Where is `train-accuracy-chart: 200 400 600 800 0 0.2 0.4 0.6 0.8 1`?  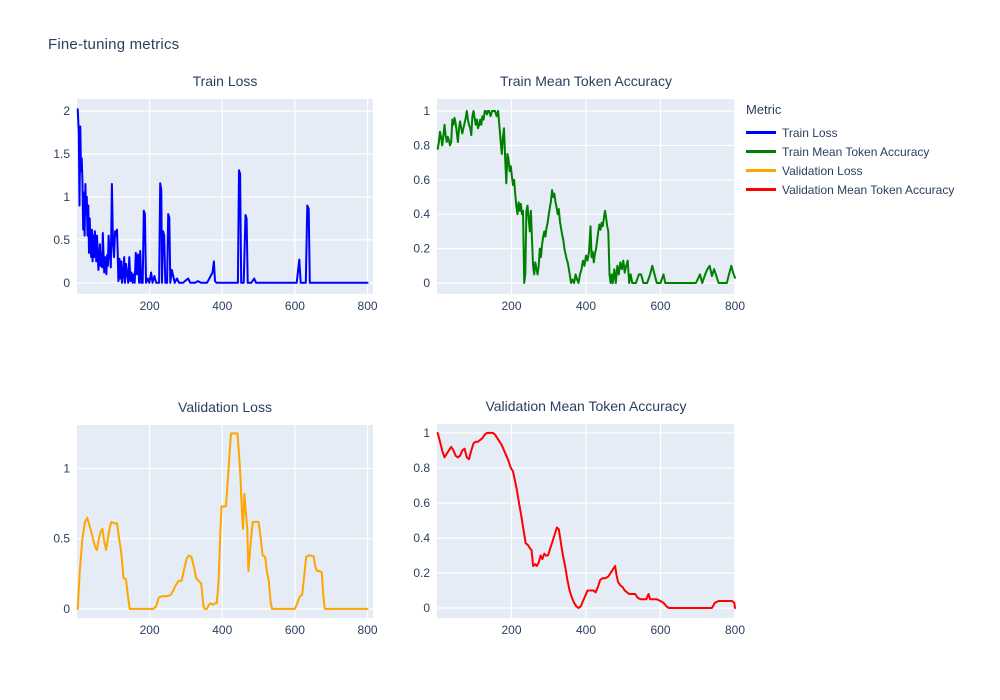 train-accuracy-chart: 200 400 600 800 0 0.2 0.4 0.6 0.8 1 is located at coordinates (579, 206).